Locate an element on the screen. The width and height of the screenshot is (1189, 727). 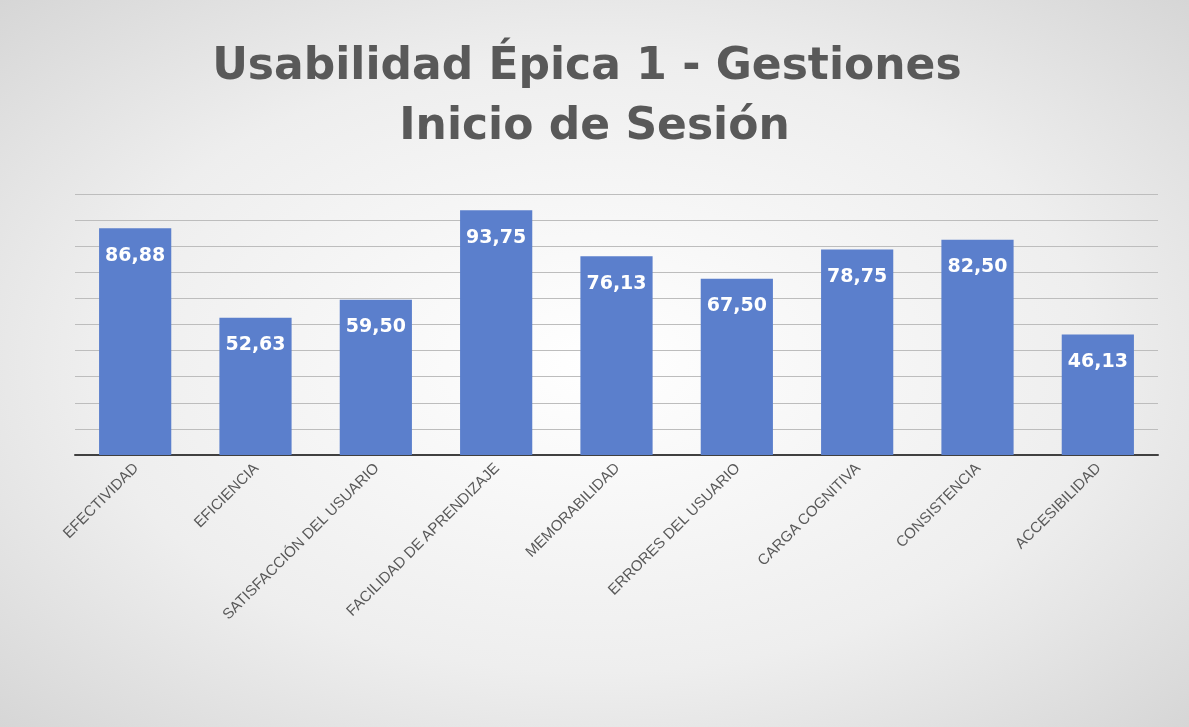
chart-title: Usabilidad Épica 1 - Gestiones Inicio de Sesión is located at coordinates (594, 92).